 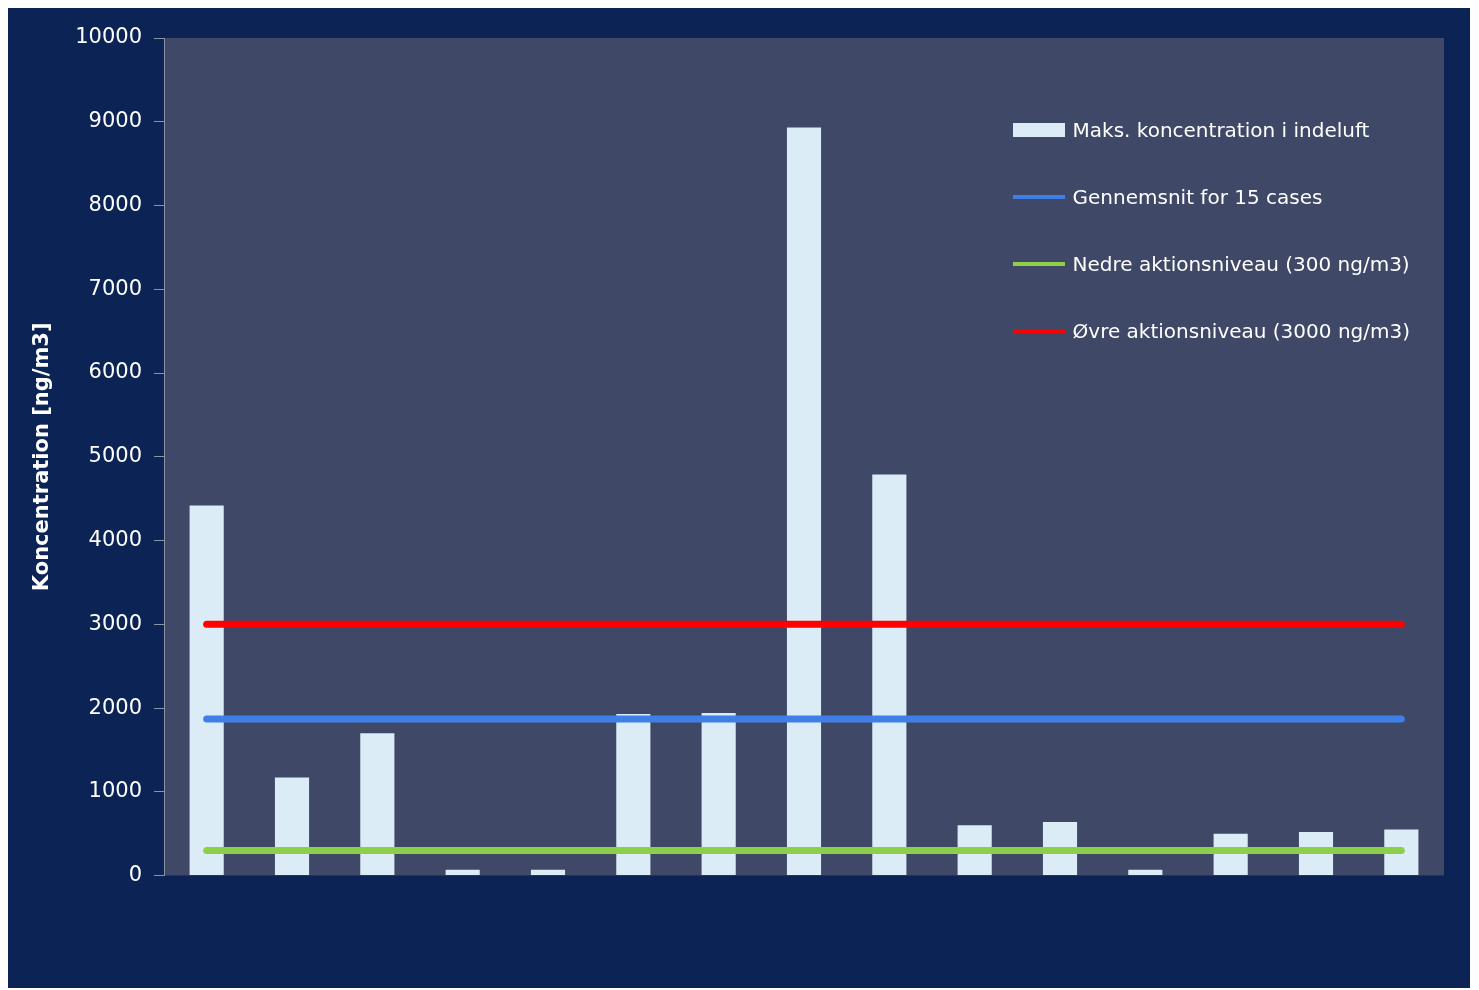 What do you see at coordinates (115, 371) in the screenshot?
I see `y-tick-label: 6000` at bounding box center [115, 371].